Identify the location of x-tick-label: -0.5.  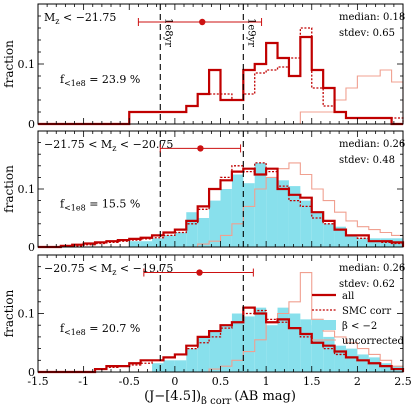
(129, 381).